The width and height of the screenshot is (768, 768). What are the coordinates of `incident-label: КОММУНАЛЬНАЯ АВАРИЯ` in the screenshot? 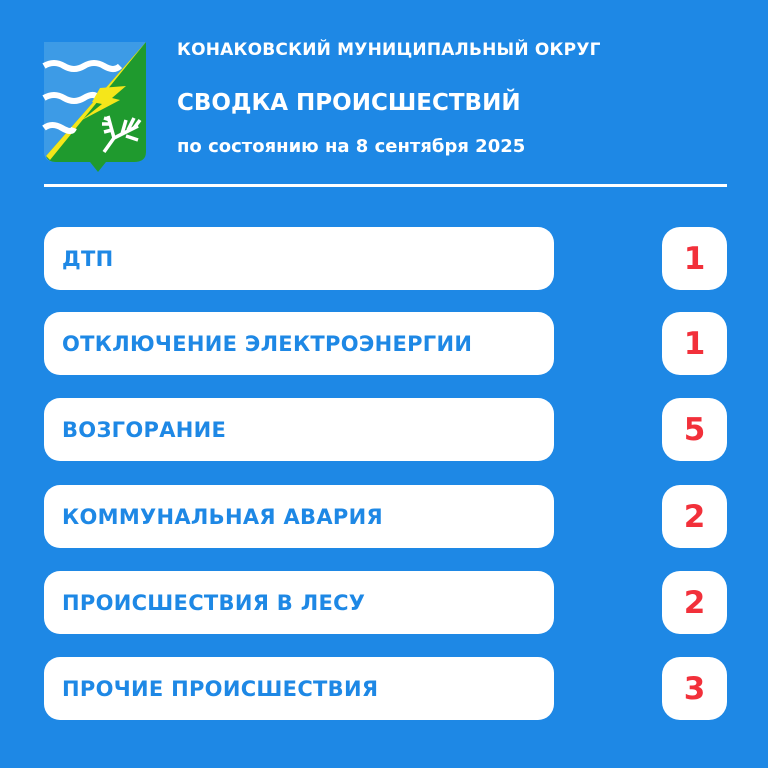 It's located at (299, 516).